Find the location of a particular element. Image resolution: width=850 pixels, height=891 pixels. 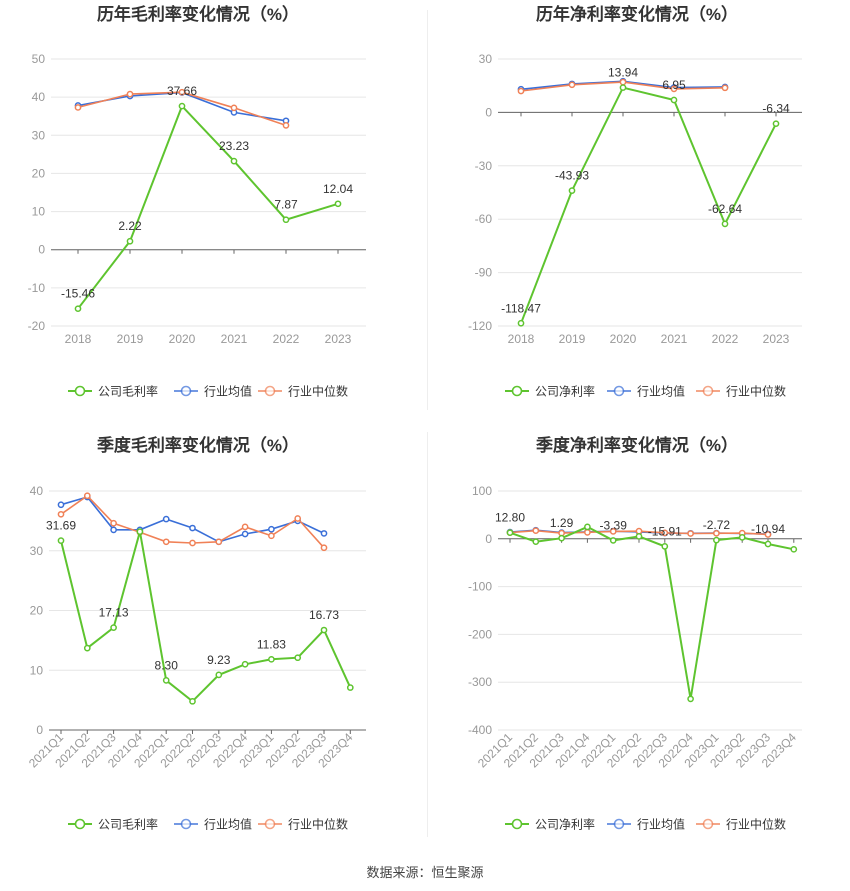

y-tick-label: 100 is located at coordinates (482, 491).